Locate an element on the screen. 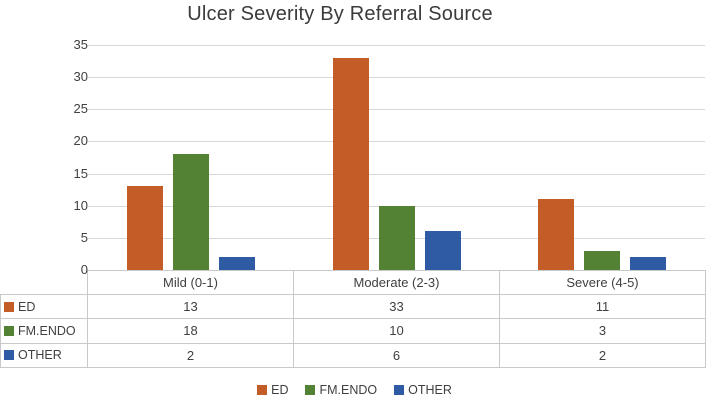  series-swatch-other is located at coordinates (9, 355).